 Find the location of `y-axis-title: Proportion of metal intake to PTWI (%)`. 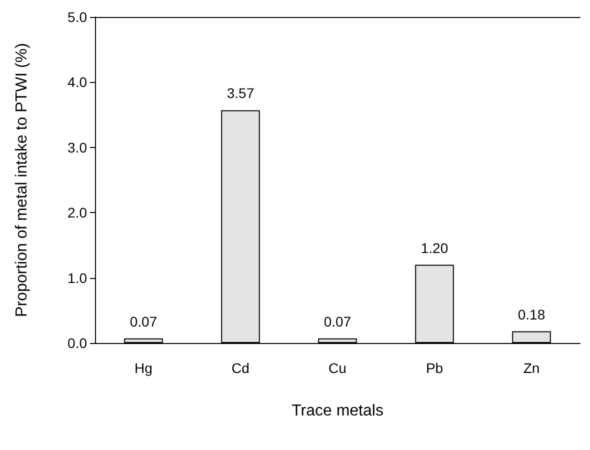

y-axis-title: Proportion of metal intake to PTWI (%) is located at coordinates (22, 180).